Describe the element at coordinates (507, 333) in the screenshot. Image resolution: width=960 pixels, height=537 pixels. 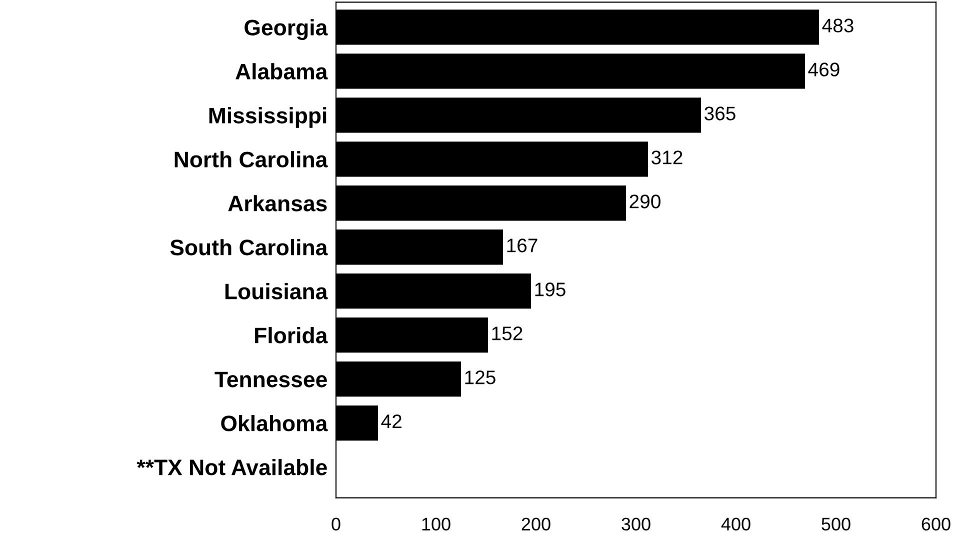
I see `data-label: 152` at that location.